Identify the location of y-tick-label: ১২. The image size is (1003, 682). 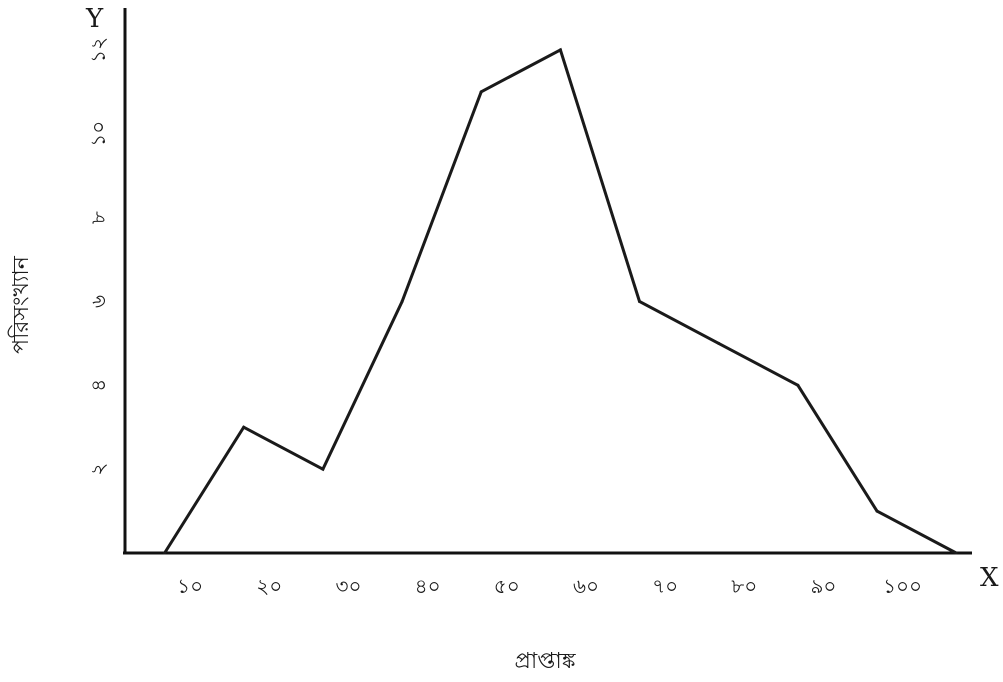
(98, 50).